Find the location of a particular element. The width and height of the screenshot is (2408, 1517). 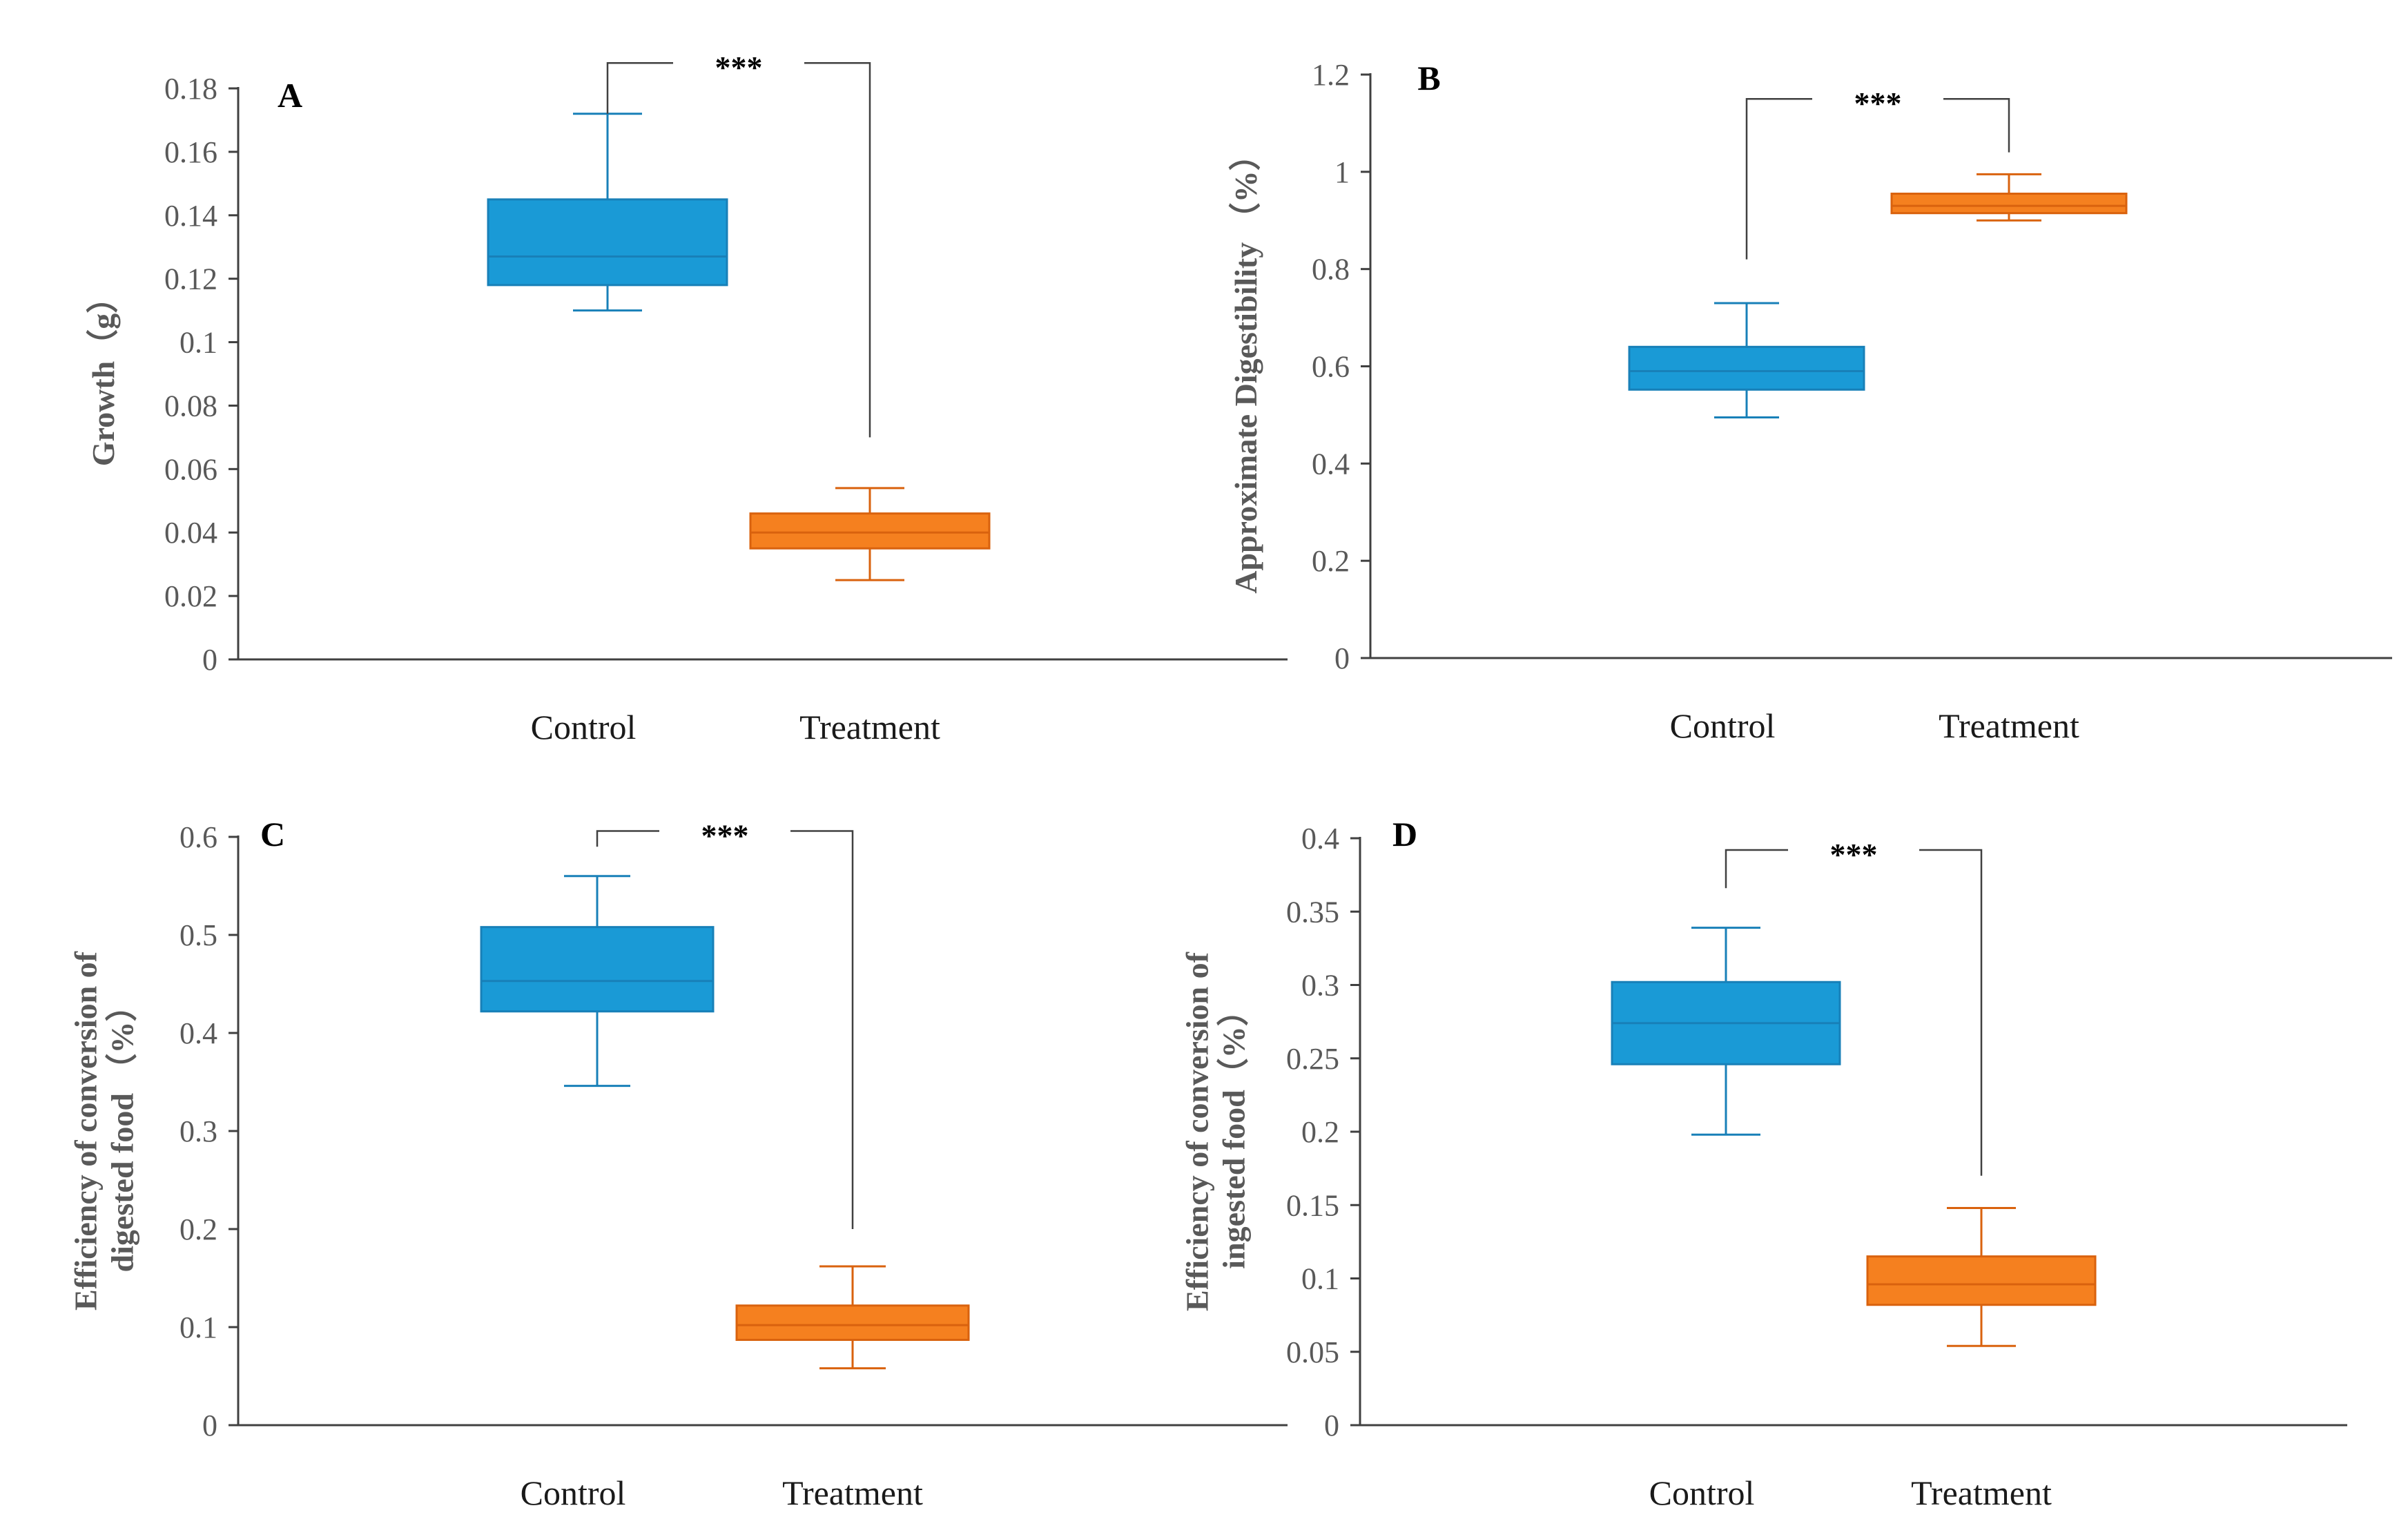

y-tick-label: 0.04 is located at coordinates (191, 533).